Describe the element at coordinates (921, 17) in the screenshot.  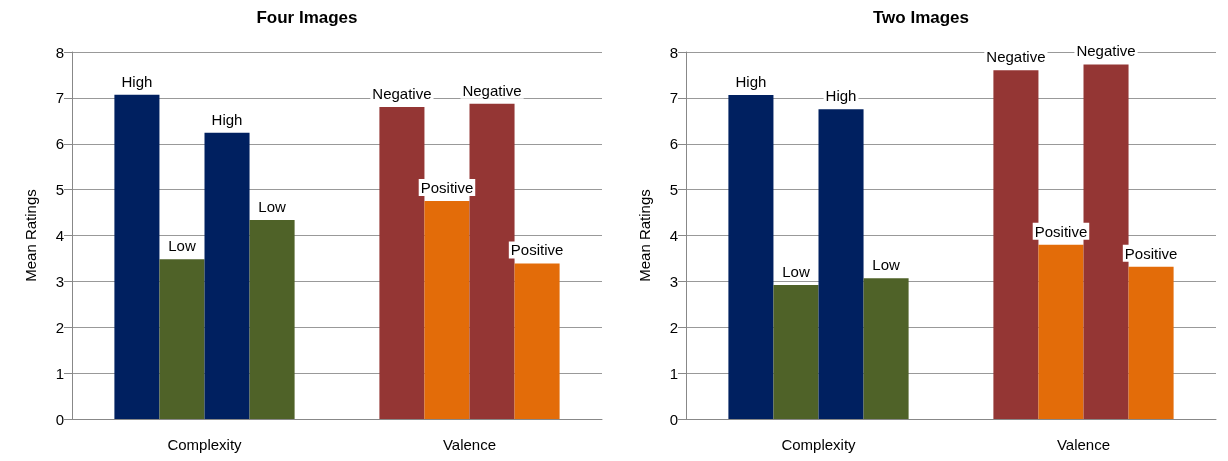
I see `chart-title: Two Images` at that location.